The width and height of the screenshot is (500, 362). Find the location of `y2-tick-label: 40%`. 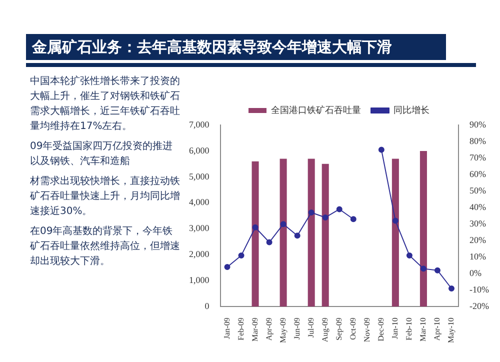

y2-tick-label: 40% is located at coordinates (478, 207).